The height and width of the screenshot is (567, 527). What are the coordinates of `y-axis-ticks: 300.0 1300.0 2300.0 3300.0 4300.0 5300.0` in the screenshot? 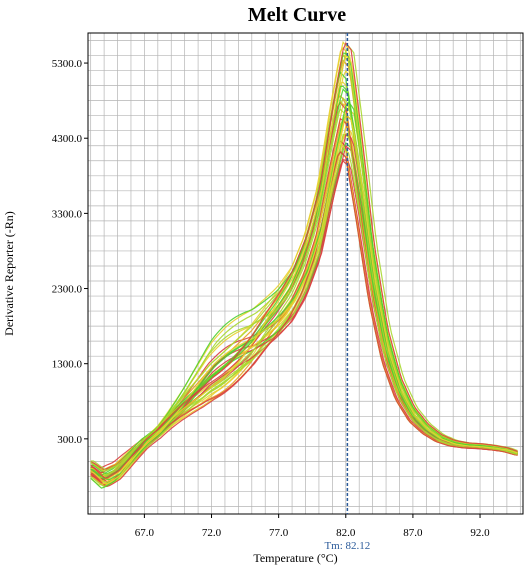 It's located at (70, 252).